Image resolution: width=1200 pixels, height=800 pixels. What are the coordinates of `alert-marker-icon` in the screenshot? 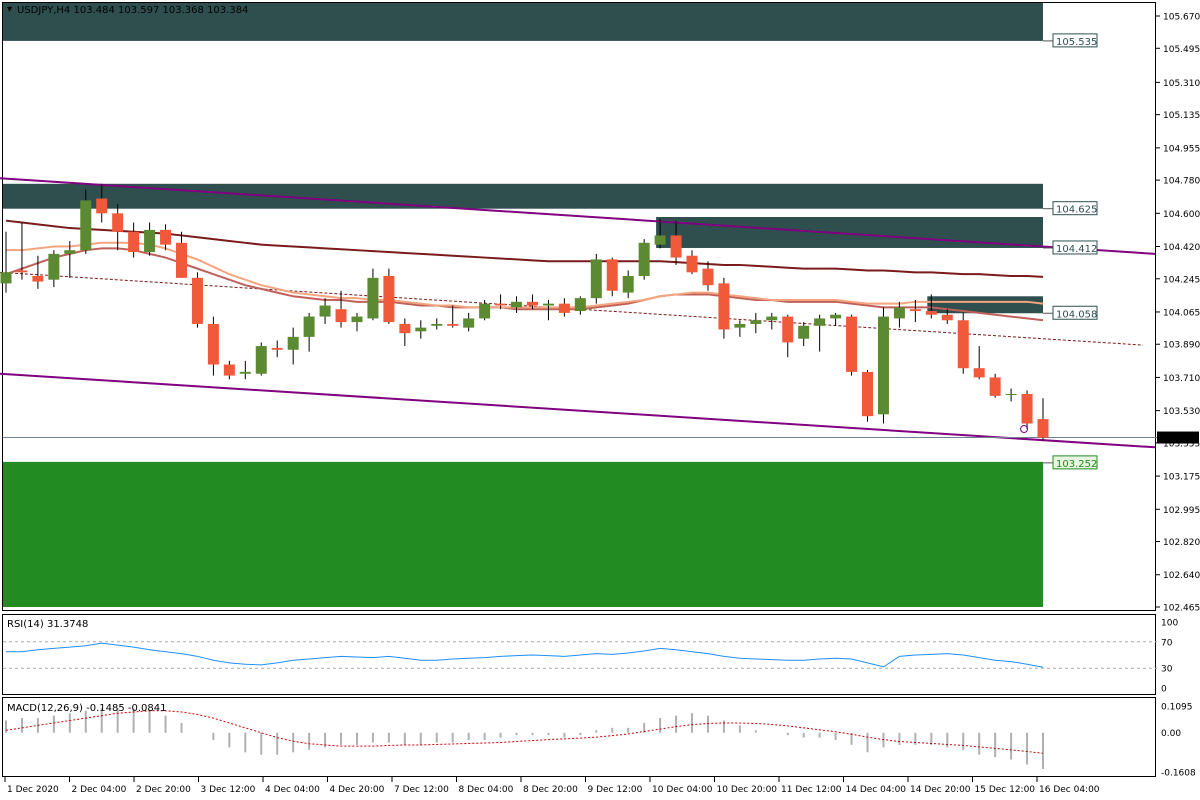 It's located at (1024, 429).